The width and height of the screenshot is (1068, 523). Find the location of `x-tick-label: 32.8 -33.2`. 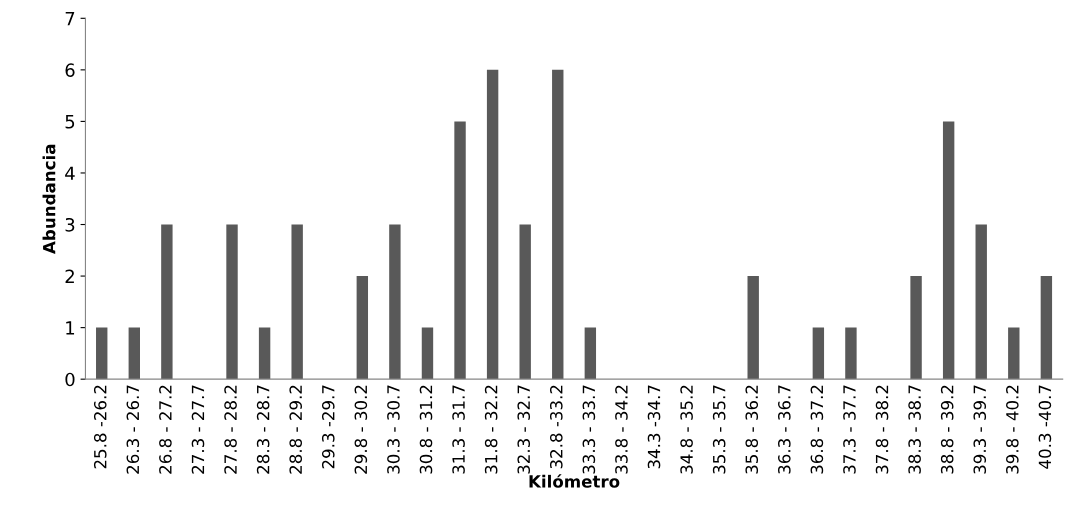

x-tick-label: 32.8 -33.2 is located at coordinates (556, 427).